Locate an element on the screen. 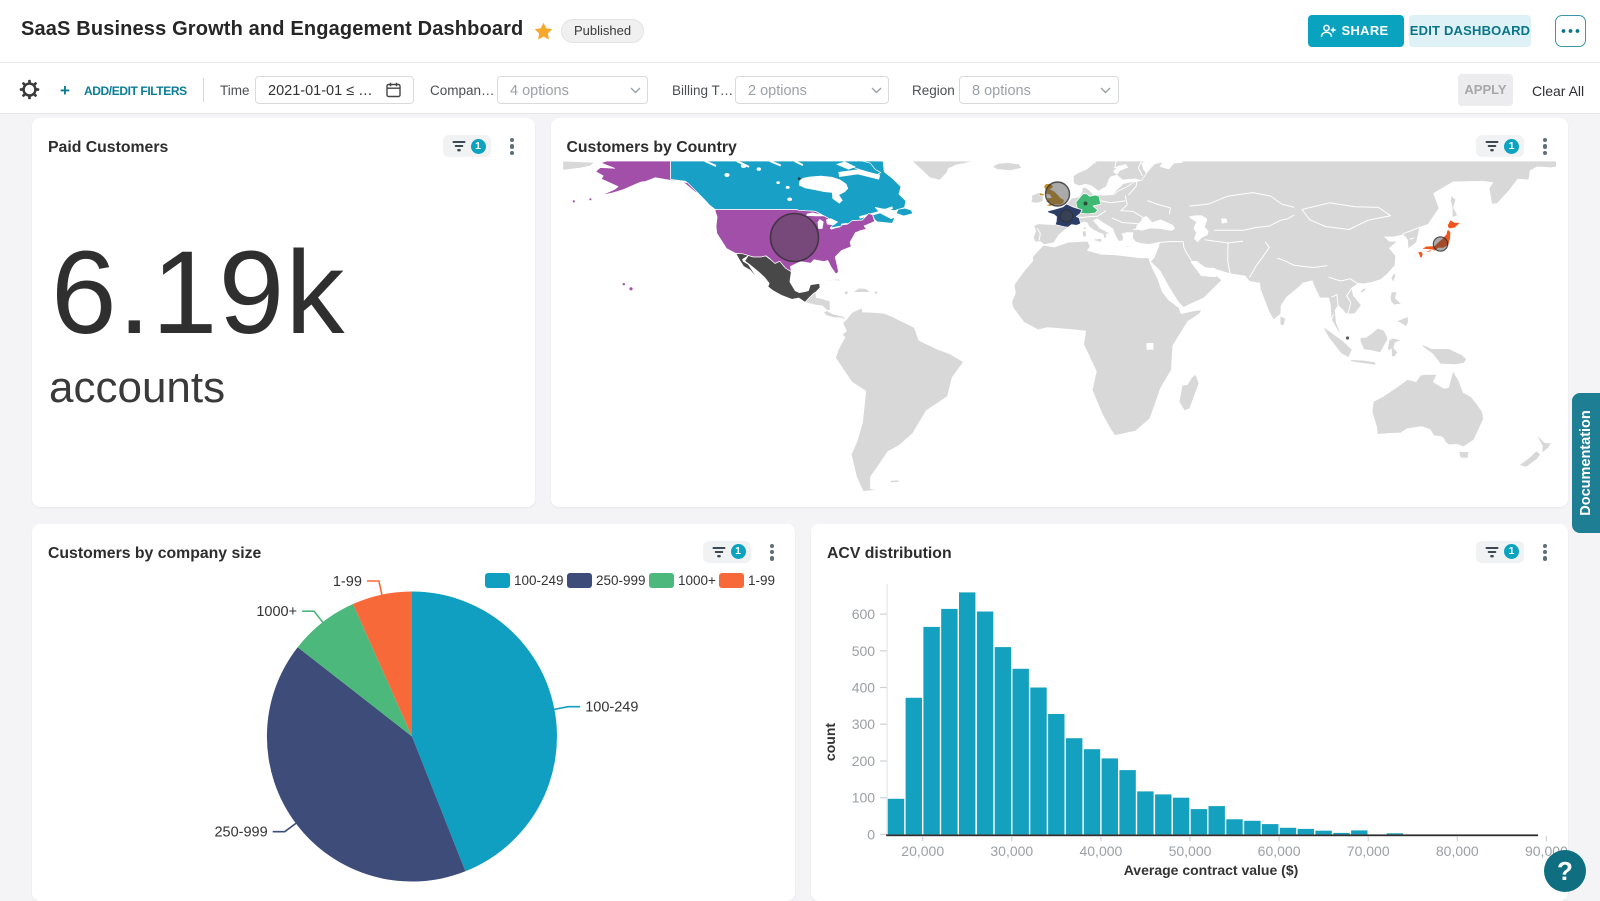 Image resolution: width=1600 pixels, height=901 pixels. svg-text: 70,000 is located at coordinates (1368, 851).